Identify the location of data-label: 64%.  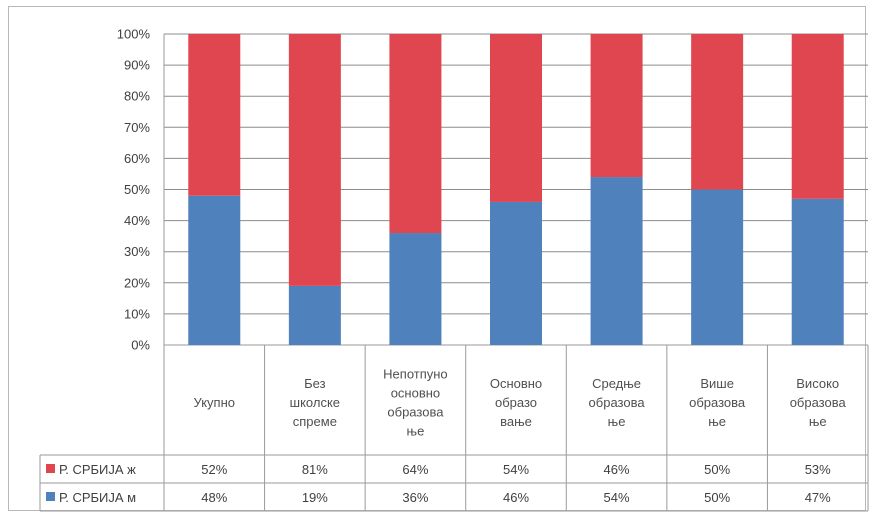
(415, 469).